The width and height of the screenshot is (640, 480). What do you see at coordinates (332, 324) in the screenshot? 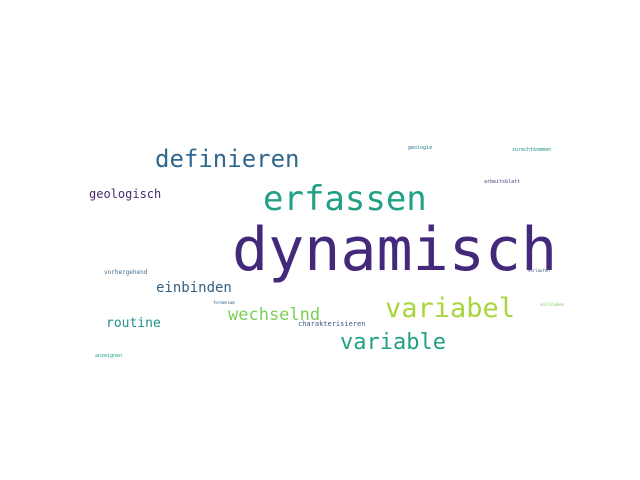
I see `word-charakterisieren: charakterisieren` at bounding box center [332, 324].